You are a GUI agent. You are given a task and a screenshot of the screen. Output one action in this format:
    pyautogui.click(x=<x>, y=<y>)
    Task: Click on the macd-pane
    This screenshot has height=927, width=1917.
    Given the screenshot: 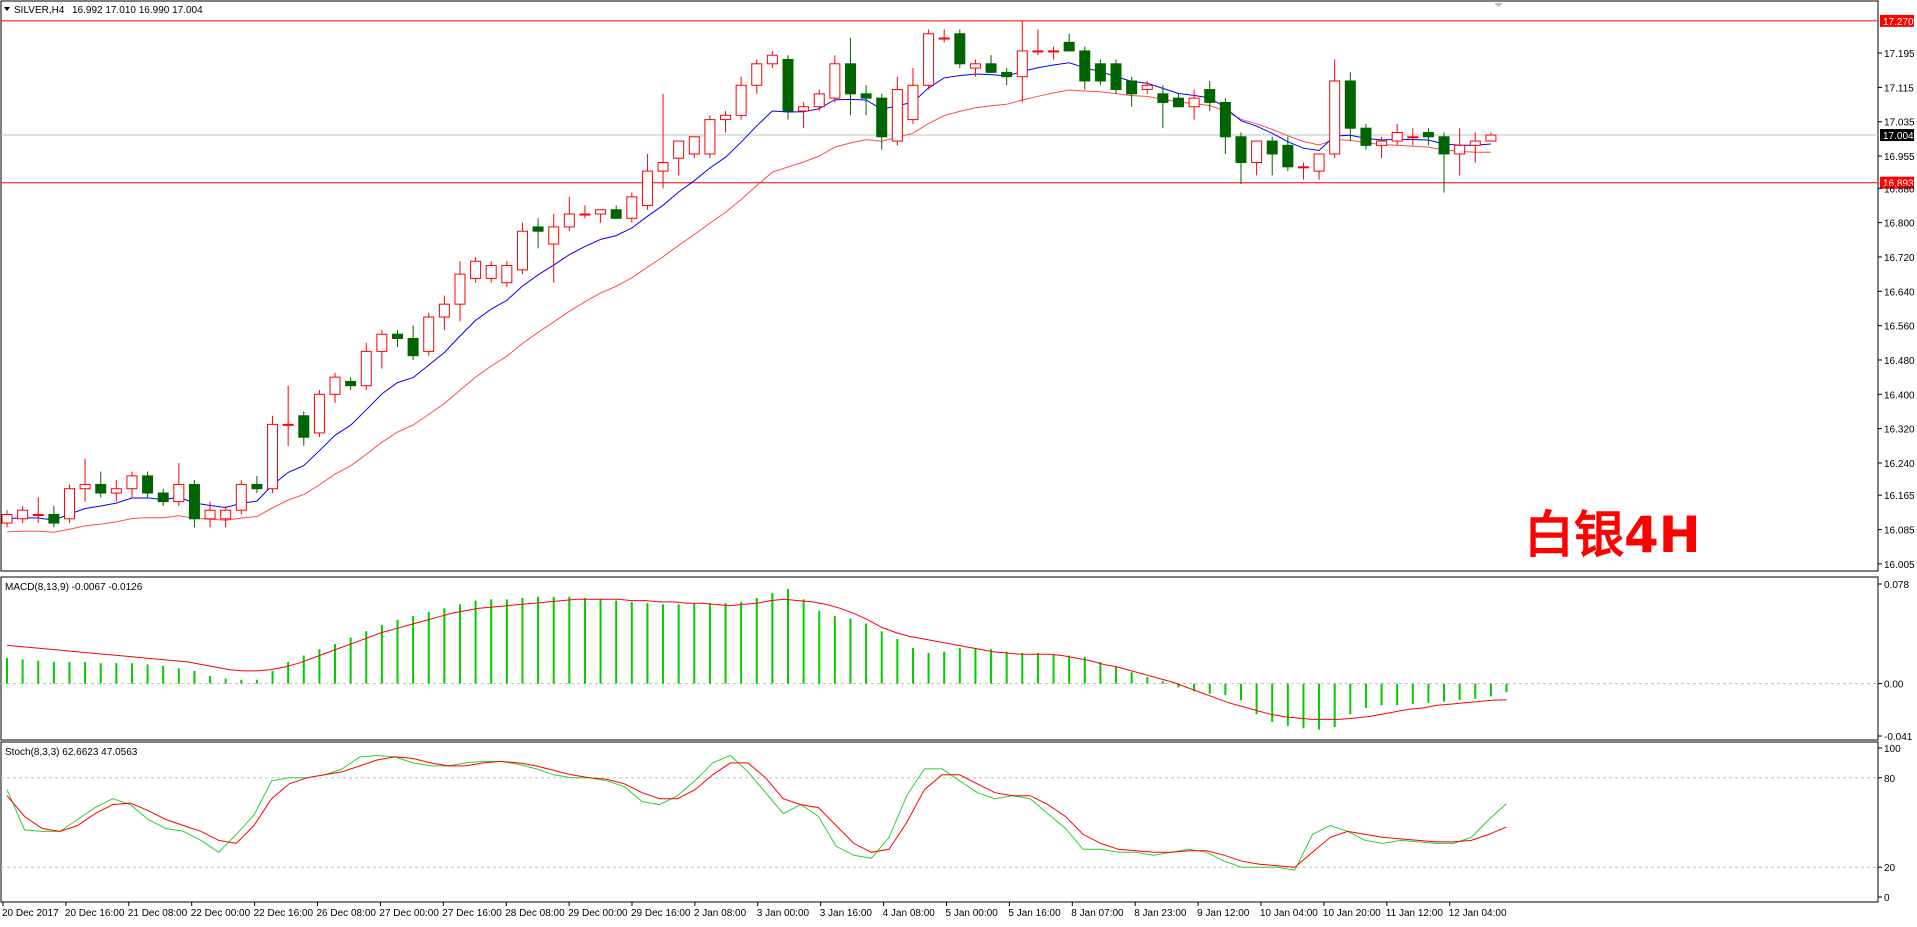 What is the action you would take?
    pyautogui.click(x=939, y=659)
    